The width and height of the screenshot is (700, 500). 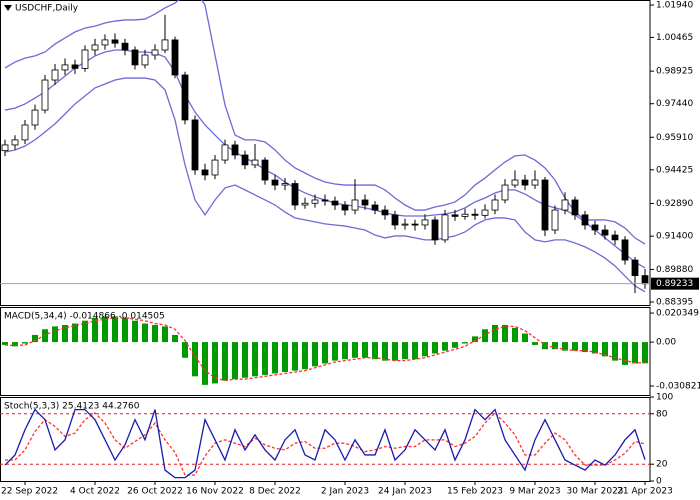 I want to click on current-price-box, so click(x=675, y=283).